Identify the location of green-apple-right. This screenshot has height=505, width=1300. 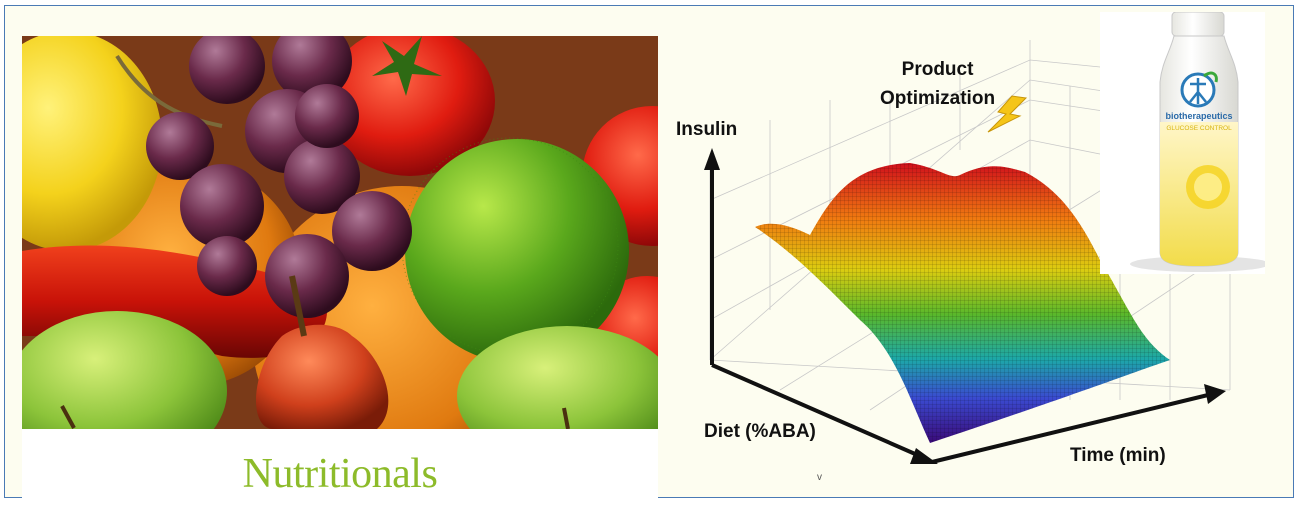
(557, 377).